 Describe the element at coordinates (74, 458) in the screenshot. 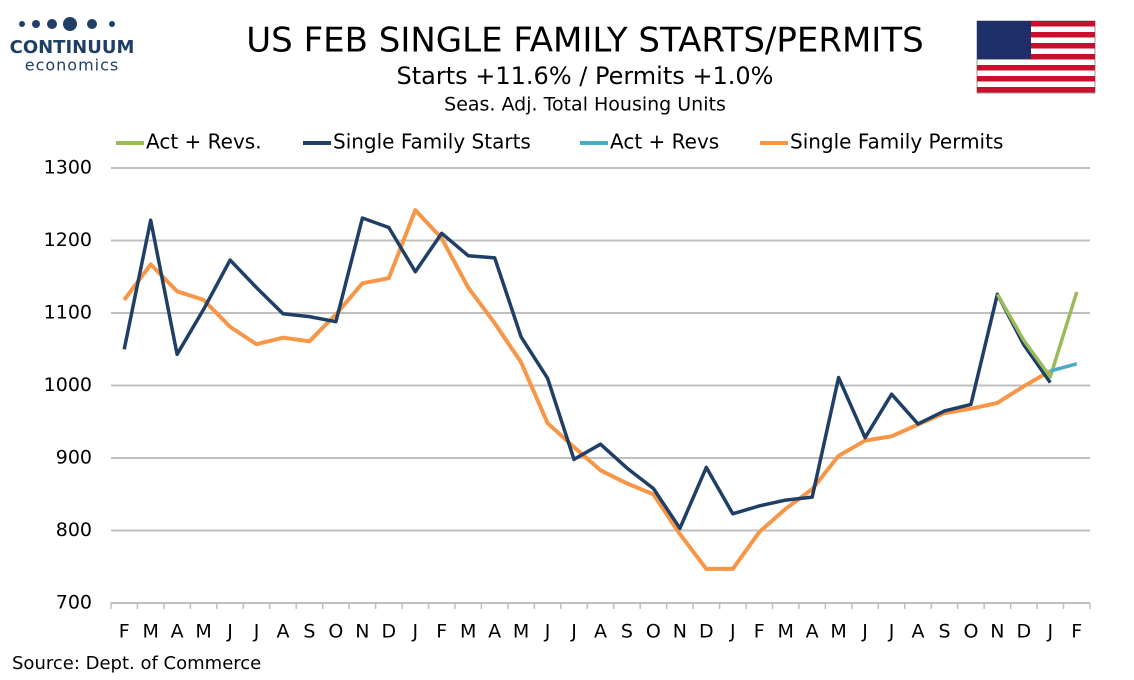

I see `y-tick-label: 900` at that location.